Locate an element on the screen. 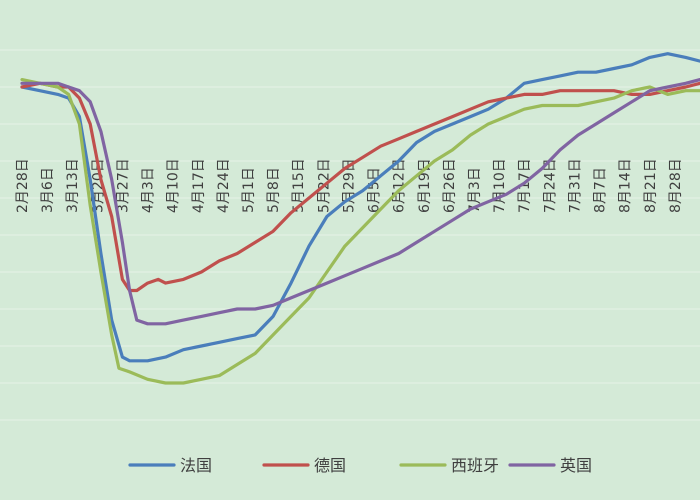  x-tick-label: 5月15日 is located at coordinates (299, 185).